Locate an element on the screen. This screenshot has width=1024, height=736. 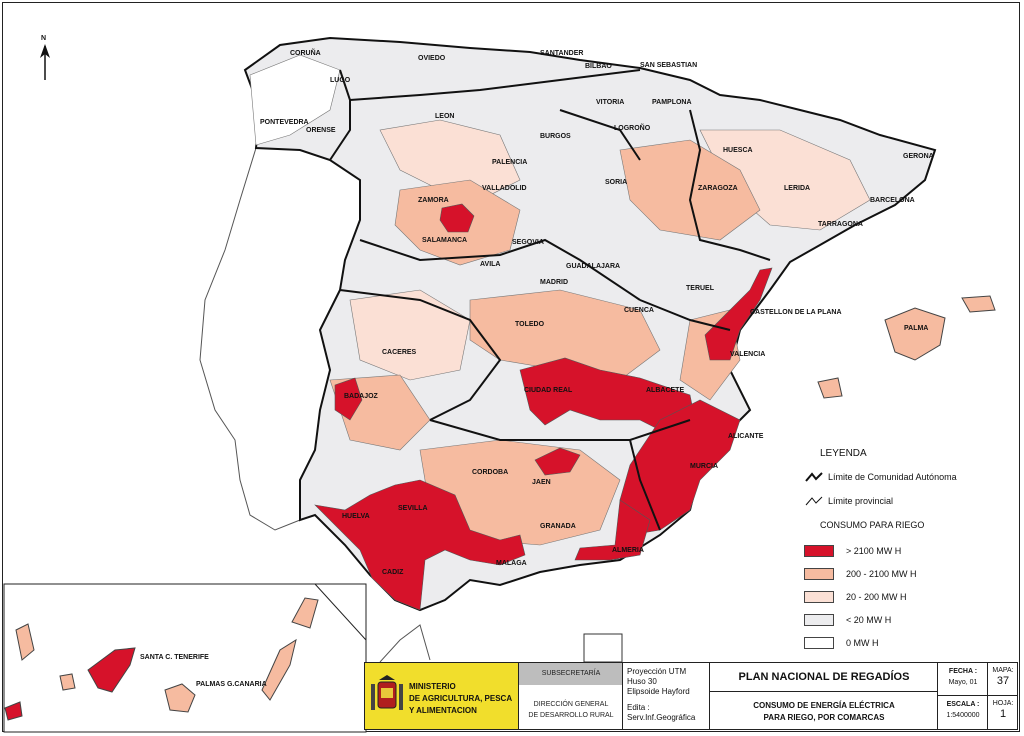
label-orense: ORENSE is located at coordinates (321, 130).